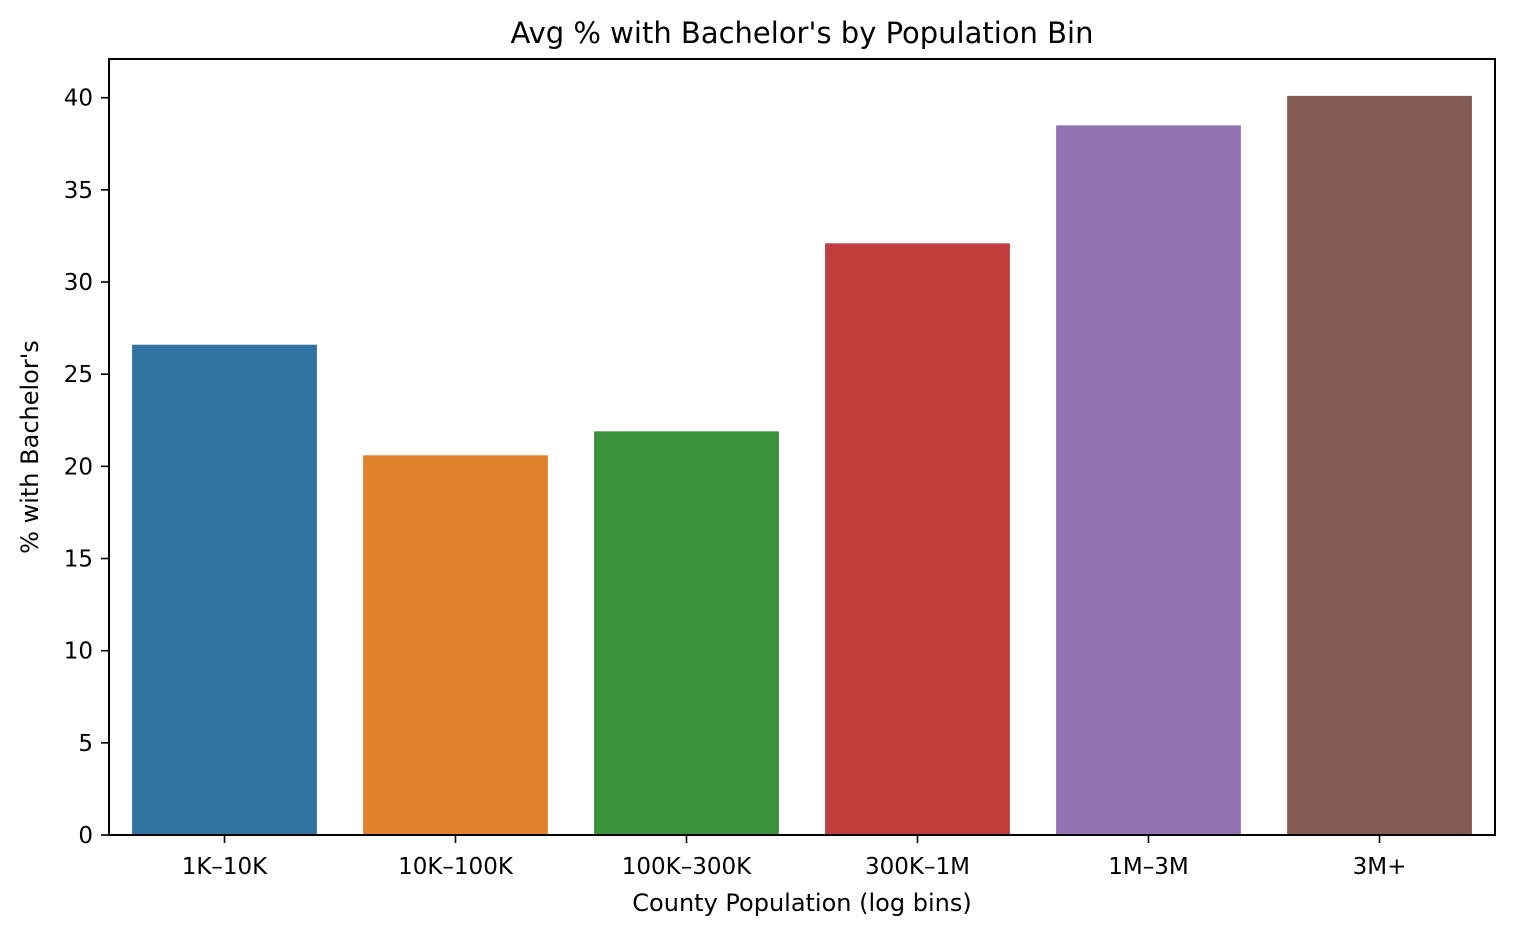 The image size is (1514, 936). Describe the element at coordinates (78, 467) in the screenshot. I see `y-tick-label: 20` at that location.